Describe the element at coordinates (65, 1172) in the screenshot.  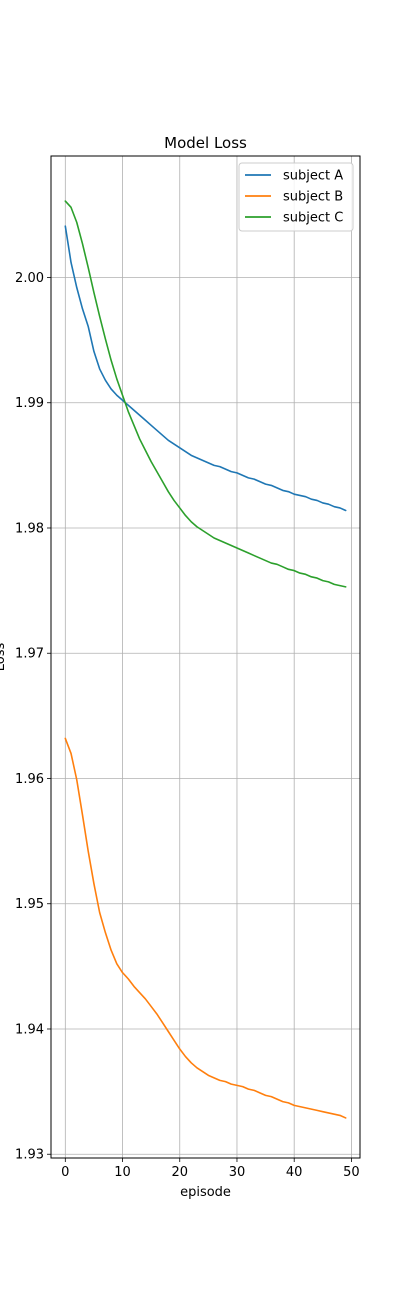
I see `x-tick-label: 0` at that location.